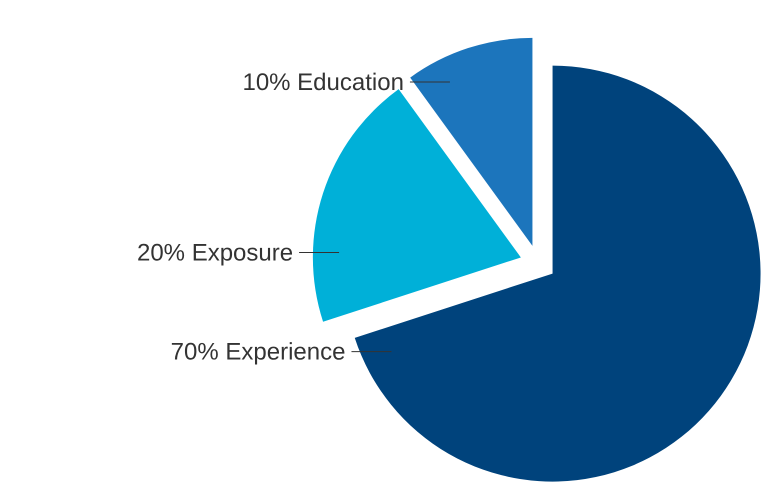 The image size is (777, 498). What do you see at coordinates (258, 352) in the screenshot?
I see `slice-label: 70% Experience` at bounding box center [258, 352].